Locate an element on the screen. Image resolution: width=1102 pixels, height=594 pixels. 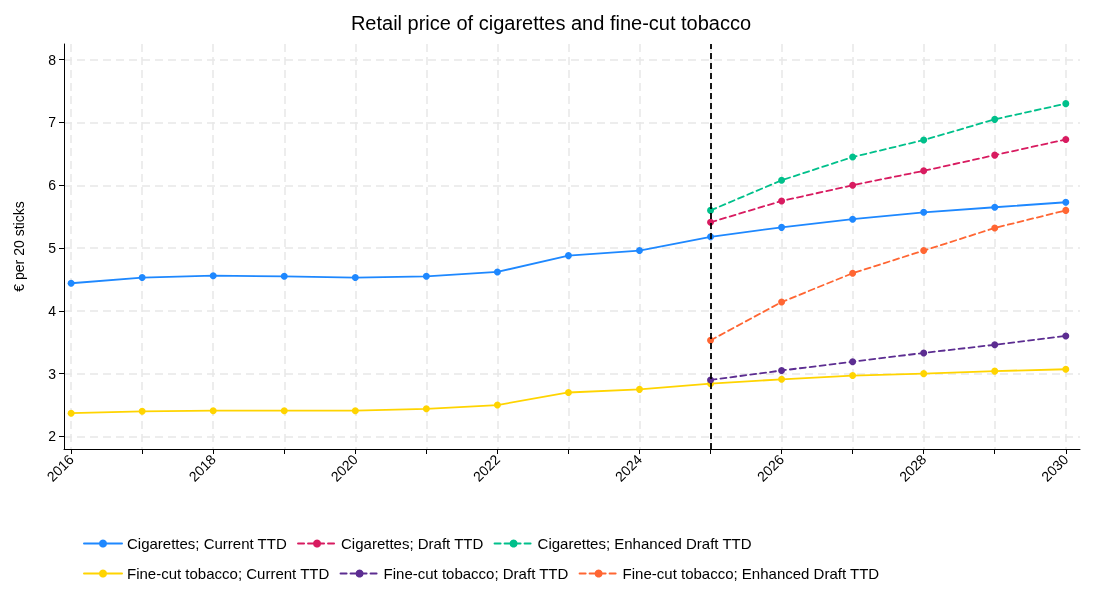
legend-label: Cigarettes; Draft TTD is located at coordinates (412, 543).